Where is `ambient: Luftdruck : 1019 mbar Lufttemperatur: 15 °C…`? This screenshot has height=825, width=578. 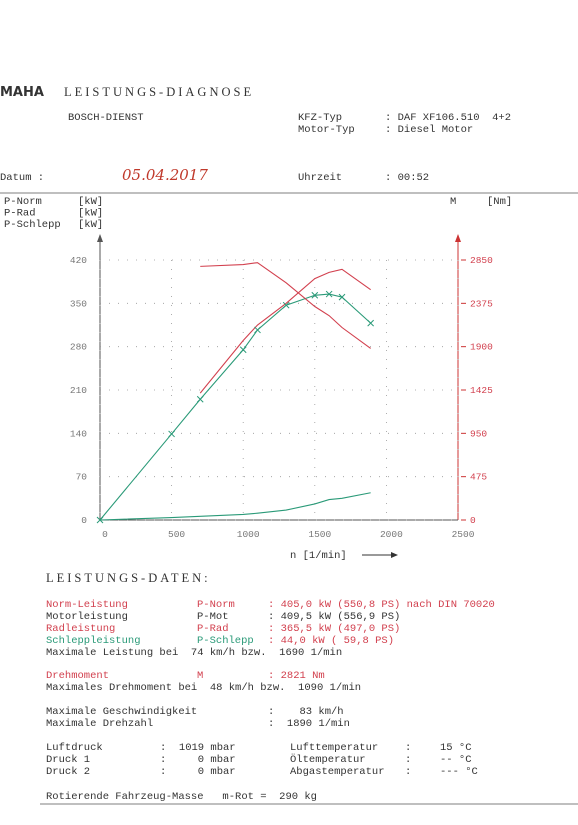 ambient: Luftdruck : 1019 mbar Lufttemperatur: 15 °C… is located at coordinates (262, 760).